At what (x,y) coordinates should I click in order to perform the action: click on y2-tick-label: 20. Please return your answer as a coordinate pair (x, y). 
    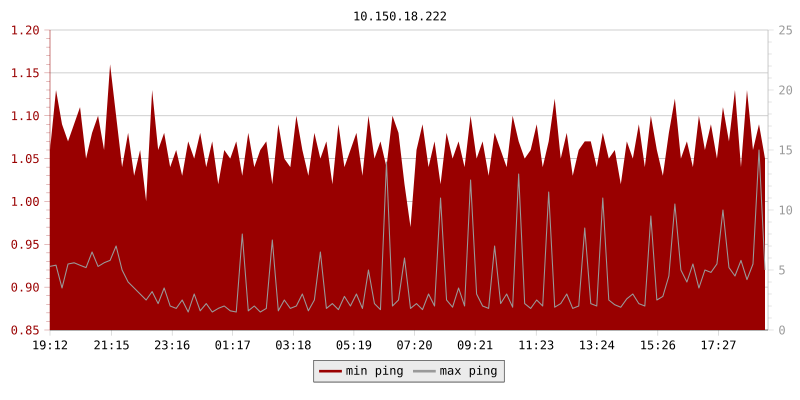
    Looking at the image, I should click on (785, 90).